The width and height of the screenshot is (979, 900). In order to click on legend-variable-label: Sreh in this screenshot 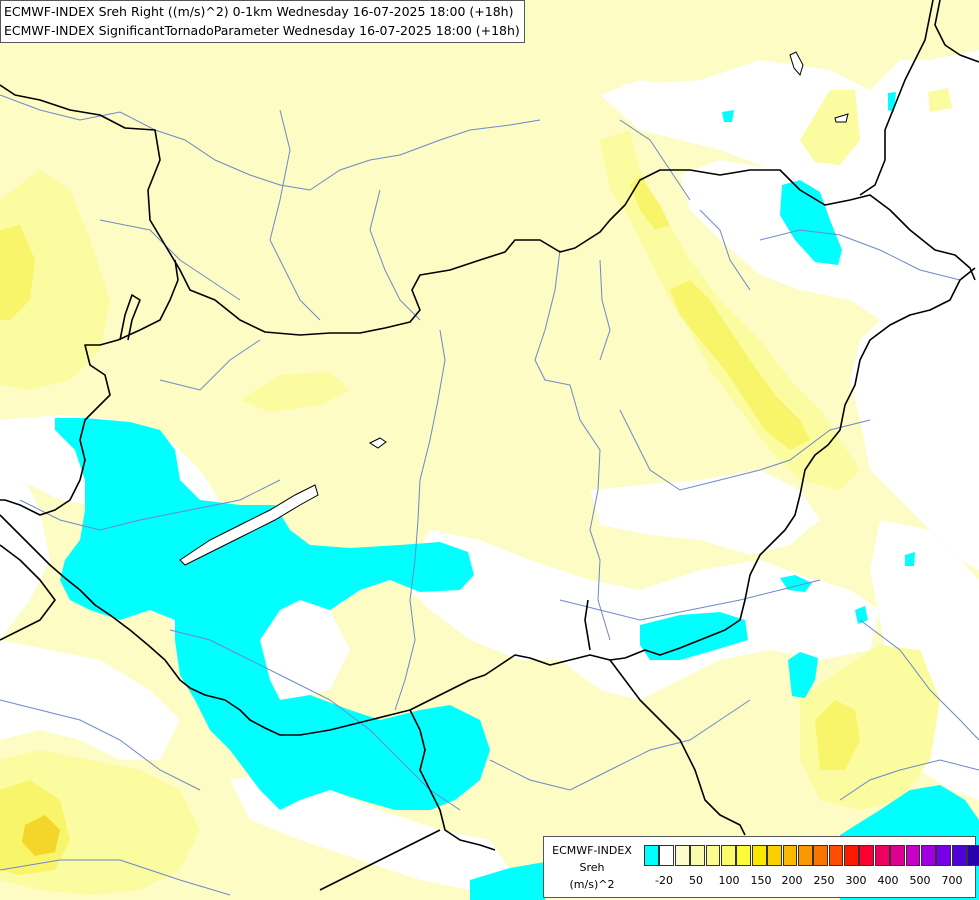, I will do `click(592, 867)`.